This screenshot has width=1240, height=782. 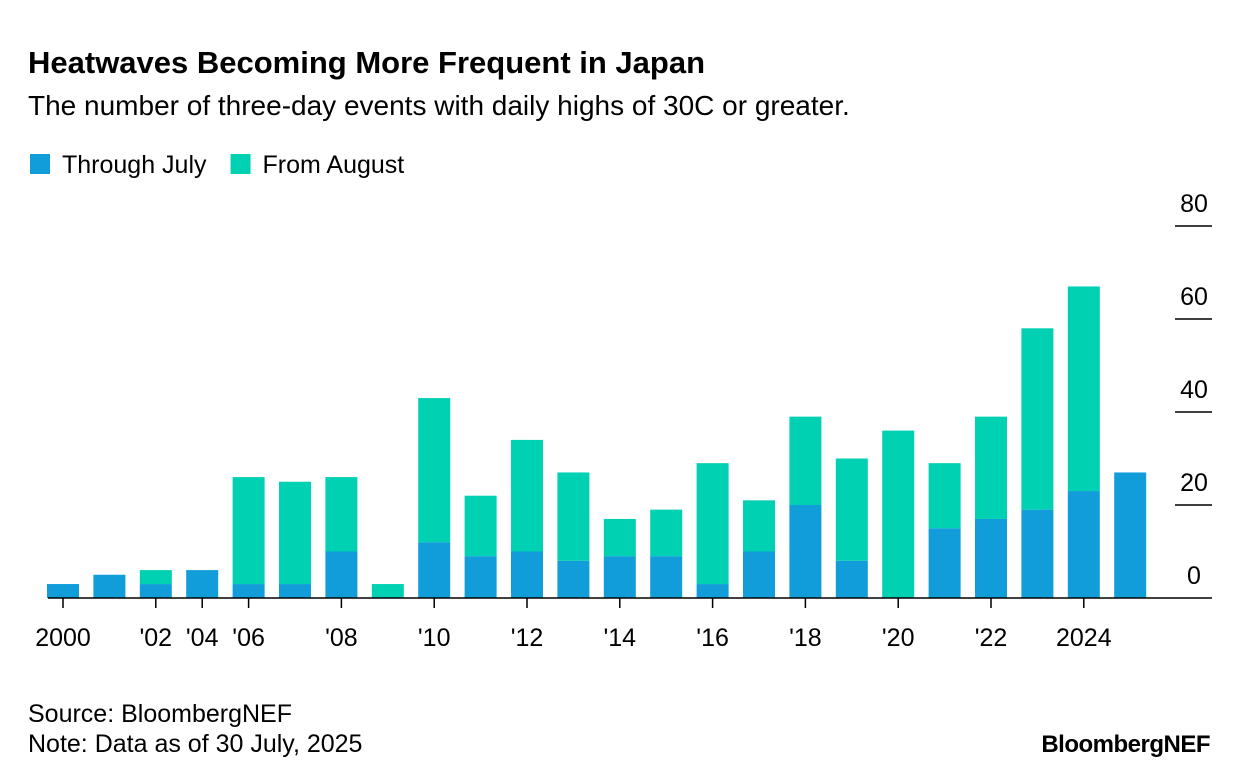 What do you see at coordinates (805, 638) in the screenshot?
I see `x-tick-label: '18` at bounding box center [805, 638].